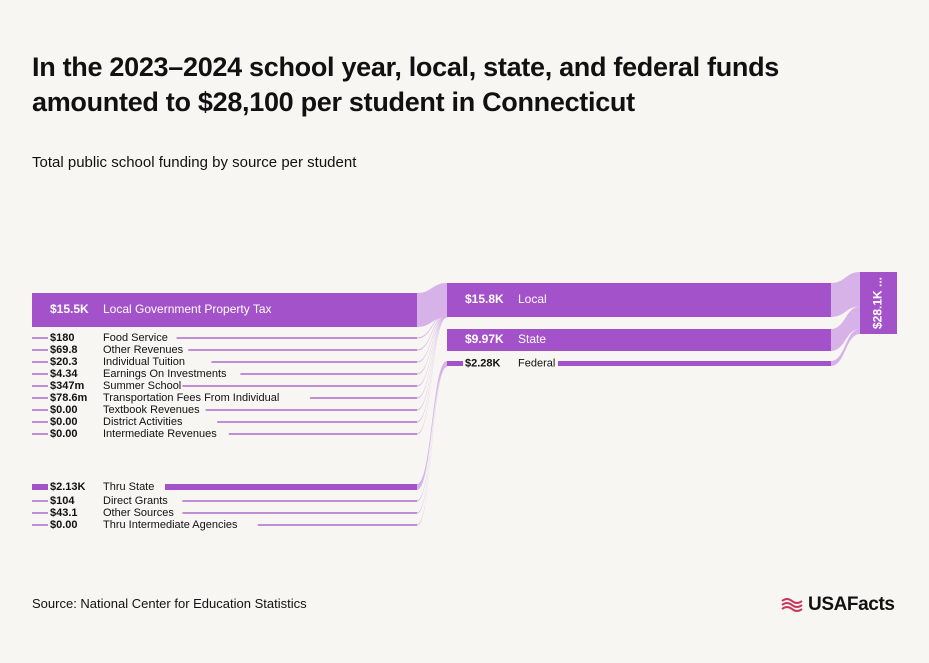 This screenshot has height=663, width=929. What do you see at coordinates (69, 309) in the screenshot?
I see `left-node-value: $15.5K` at bounding box center [69, 309].